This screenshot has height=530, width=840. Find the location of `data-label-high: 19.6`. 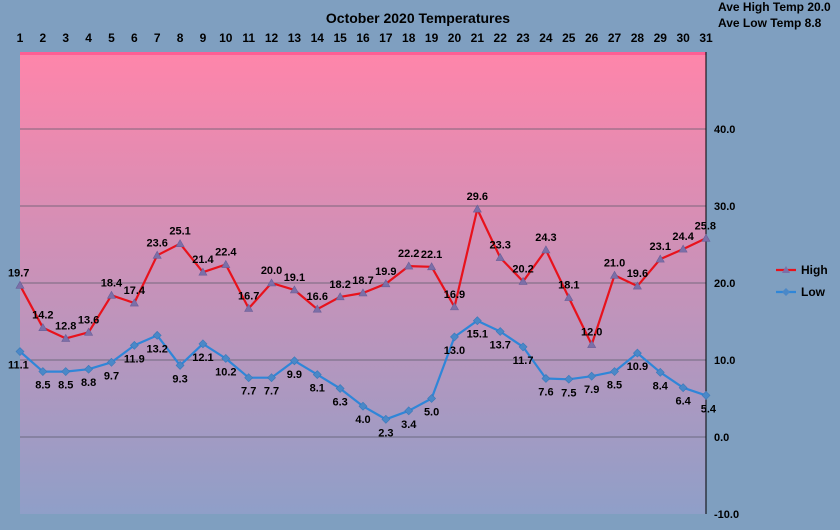

data-label-high: 19.6 is located at coordinates (637, 274).